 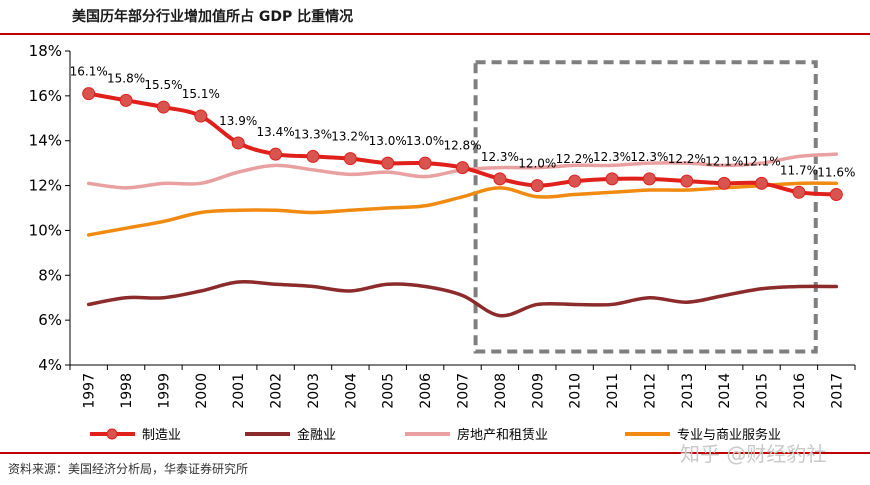 I want to click on data-label: 15.8%, so click(x=126, y=78).